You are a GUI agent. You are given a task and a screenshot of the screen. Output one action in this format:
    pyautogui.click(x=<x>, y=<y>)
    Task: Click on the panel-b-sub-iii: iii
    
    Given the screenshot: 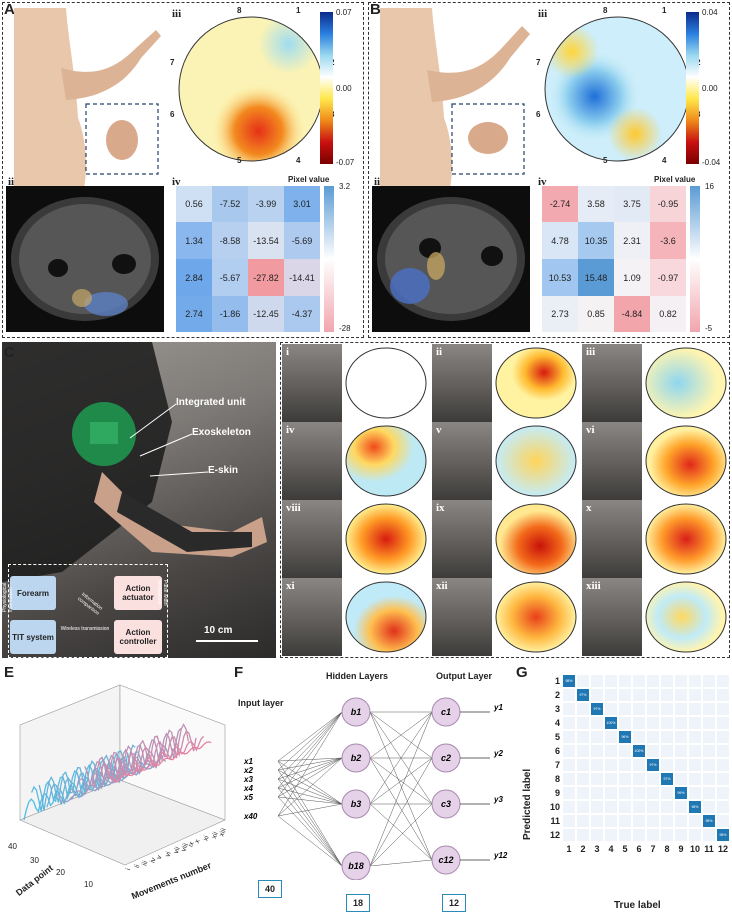 What is the action you would take?
    pyautogui.click(x=543, y=14)
    